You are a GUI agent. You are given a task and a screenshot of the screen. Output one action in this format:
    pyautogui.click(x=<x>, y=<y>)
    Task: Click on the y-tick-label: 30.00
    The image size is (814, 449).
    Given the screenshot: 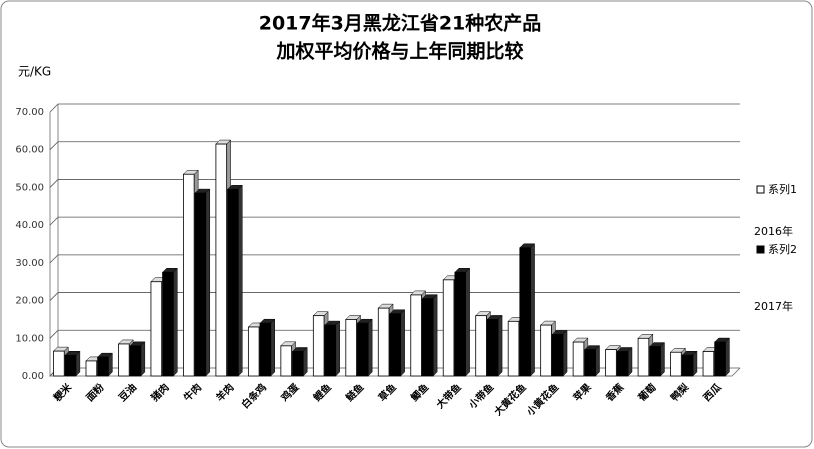 What is the action you would take?
    pyautogui.click(x=29, y=263)
    